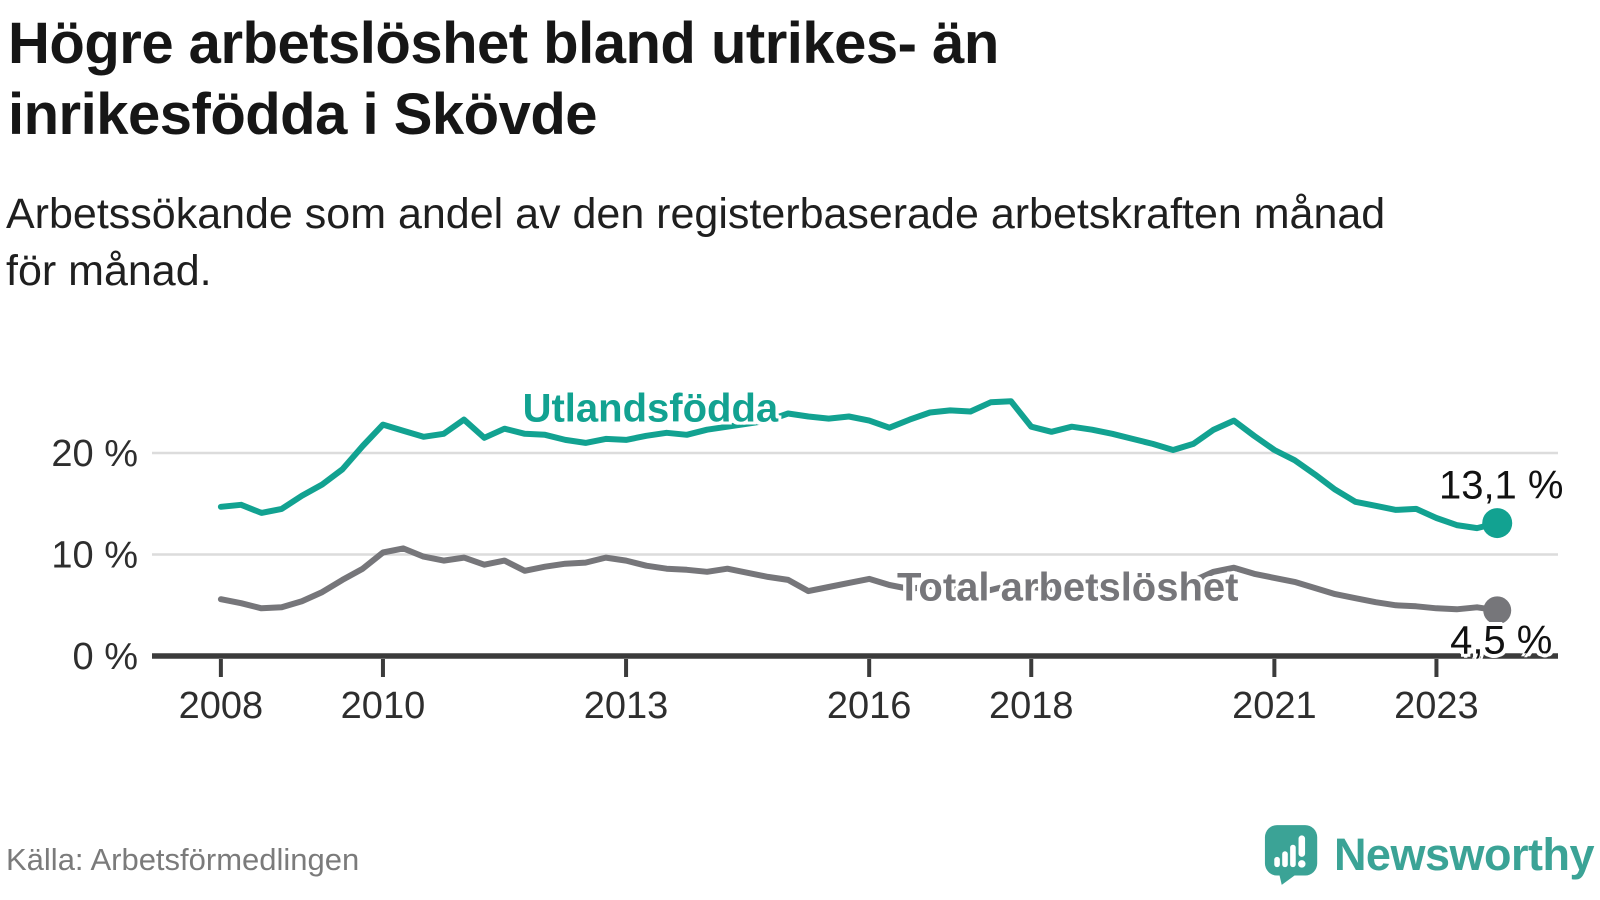 Image resolution: width=1600 pixels, height=900 pixels. Describe the element at coordinates (626, 706) in the screenshot. I see `x-tick-label: 2013` at that location.